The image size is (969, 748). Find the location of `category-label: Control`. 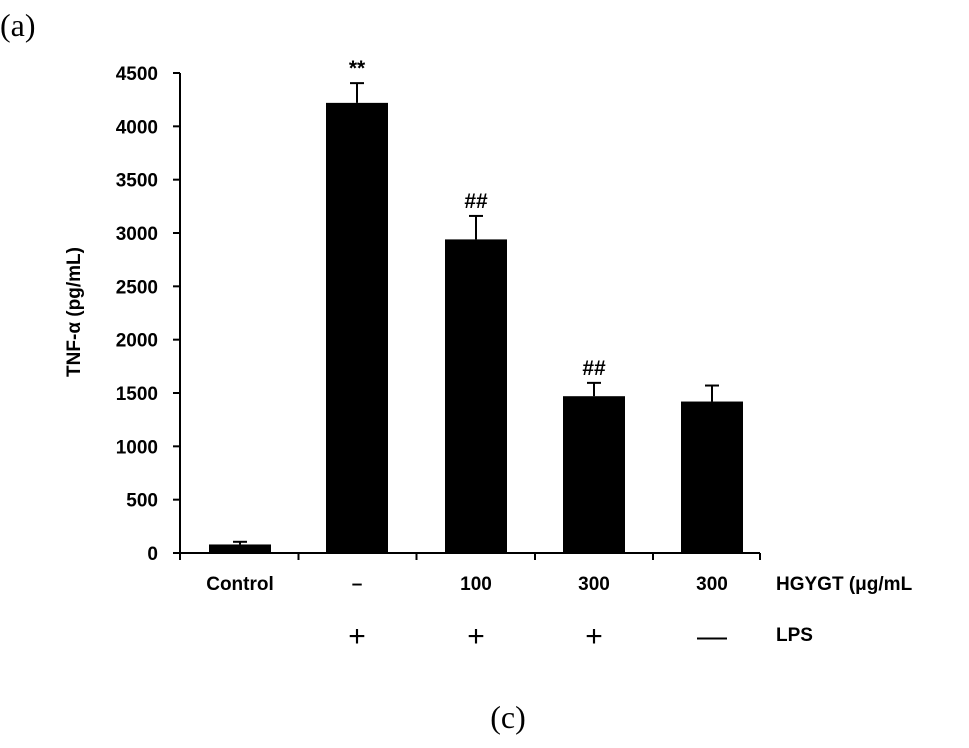

category-label: Control is located at coordinates (240, 584).